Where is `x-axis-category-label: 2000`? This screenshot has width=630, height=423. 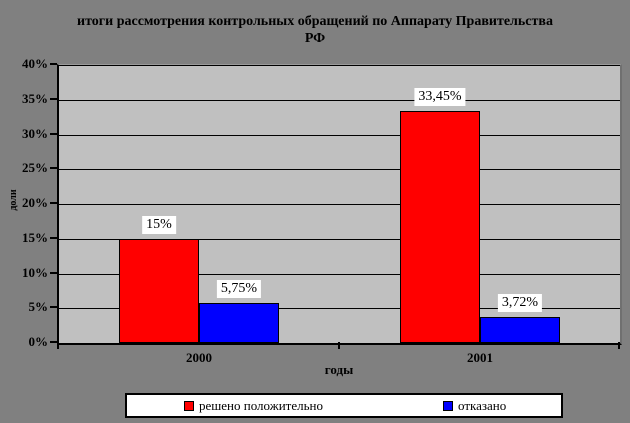
x-axis-category-label: 2000 is located at coordinates (199, 357).